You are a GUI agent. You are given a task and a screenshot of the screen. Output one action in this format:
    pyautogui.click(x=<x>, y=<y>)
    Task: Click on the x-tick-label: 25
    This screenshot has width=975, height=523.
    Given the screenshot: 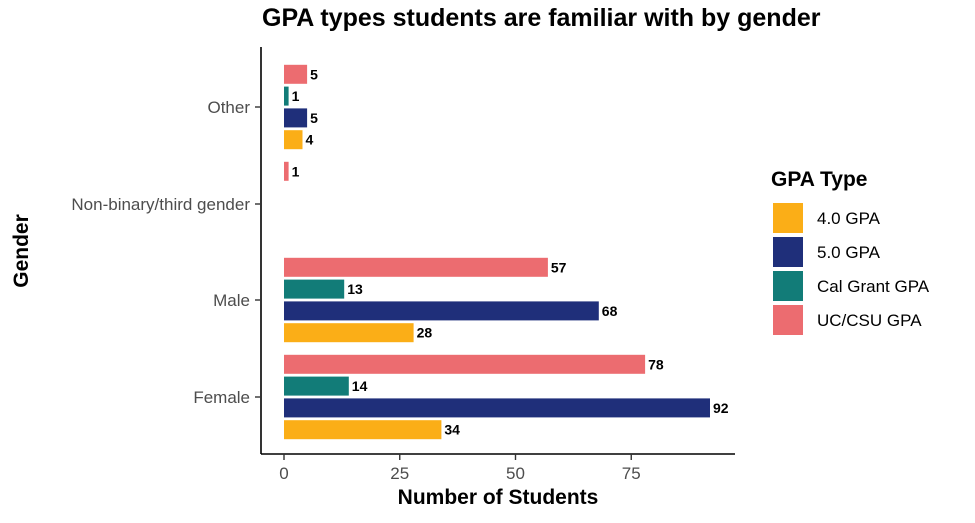 What is the action you would take?
    pyautogui.click(x=399, y=473)
    